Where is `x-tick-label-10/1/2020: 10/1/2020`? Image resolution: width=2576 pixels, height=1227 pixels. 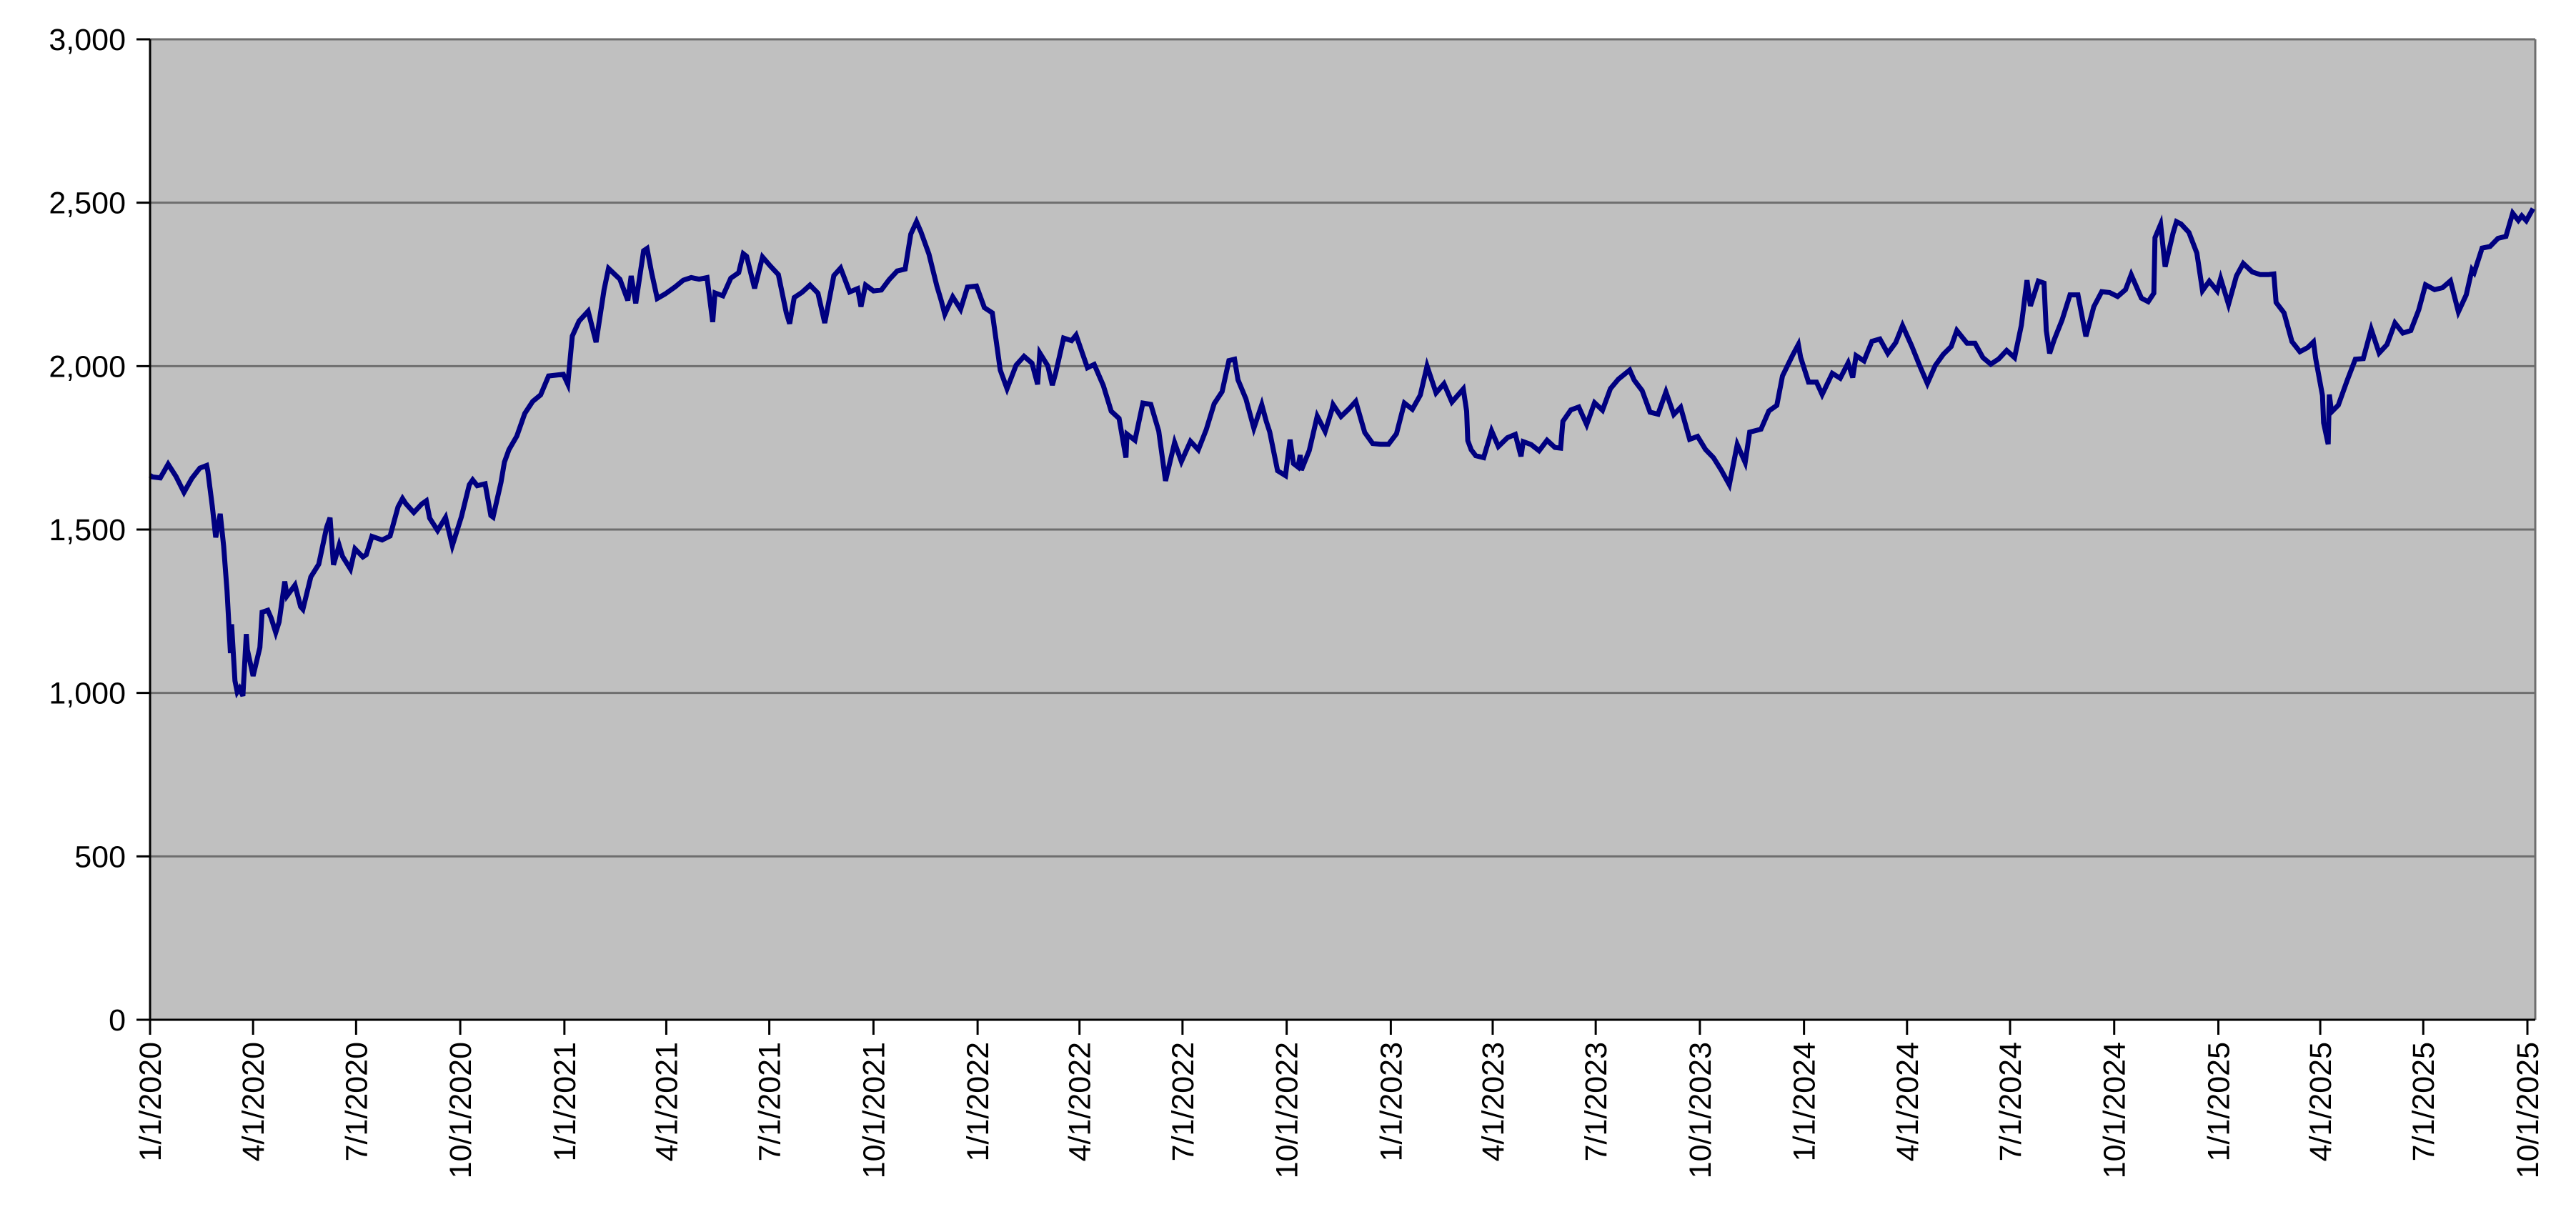
x-tick-label-10/1/2020: 10/1/2020 is located at coordinates (461, 1110).